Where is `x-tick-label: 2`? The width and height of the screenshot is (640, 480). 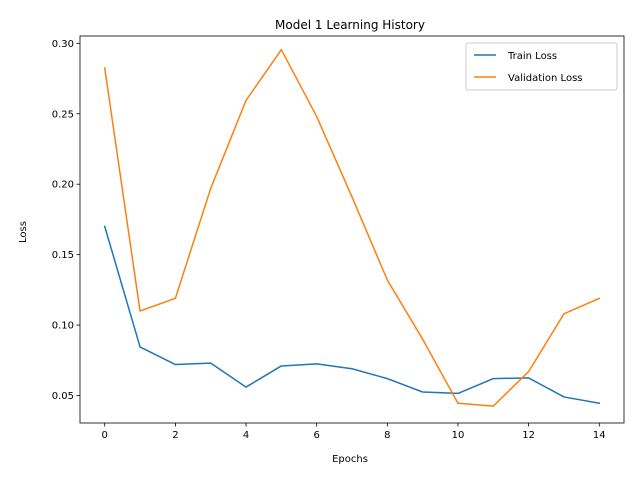
x-tick-label: 2 is located at coordinates (175, 435).